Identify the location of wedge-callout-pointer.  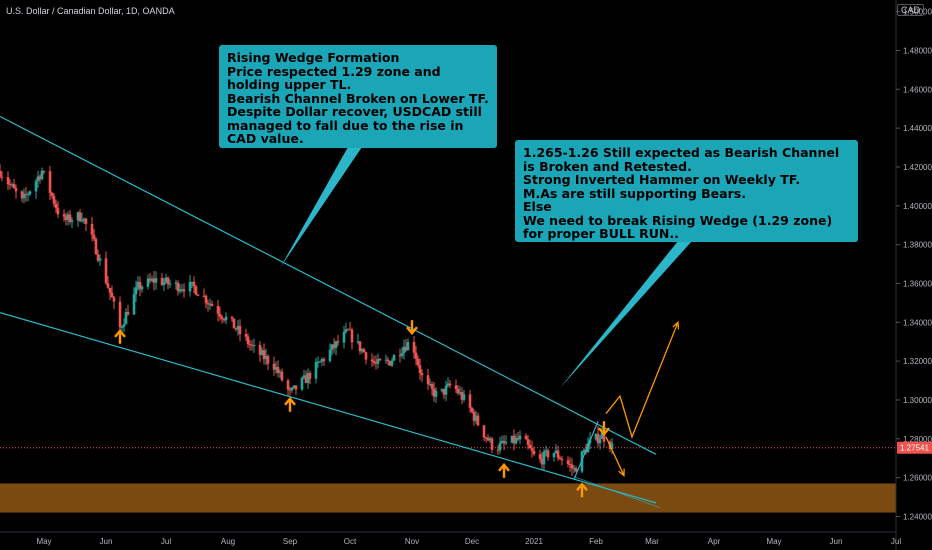
(321, 207).